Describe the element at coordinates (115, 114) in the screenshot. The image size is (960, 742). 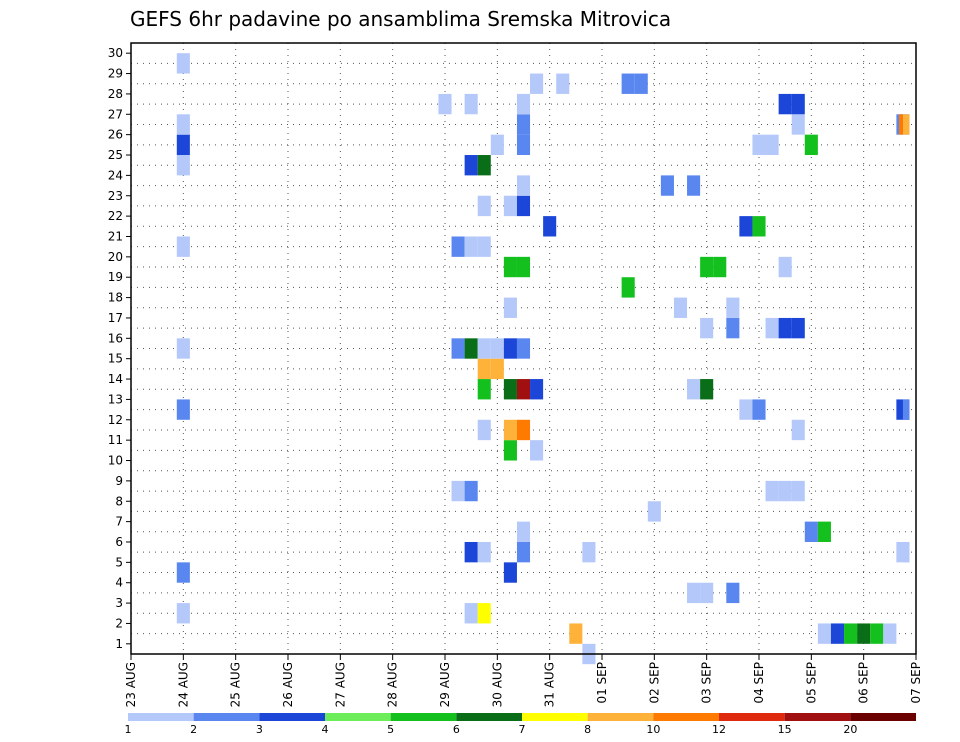
I see `y-tick-label: 27` at that location.